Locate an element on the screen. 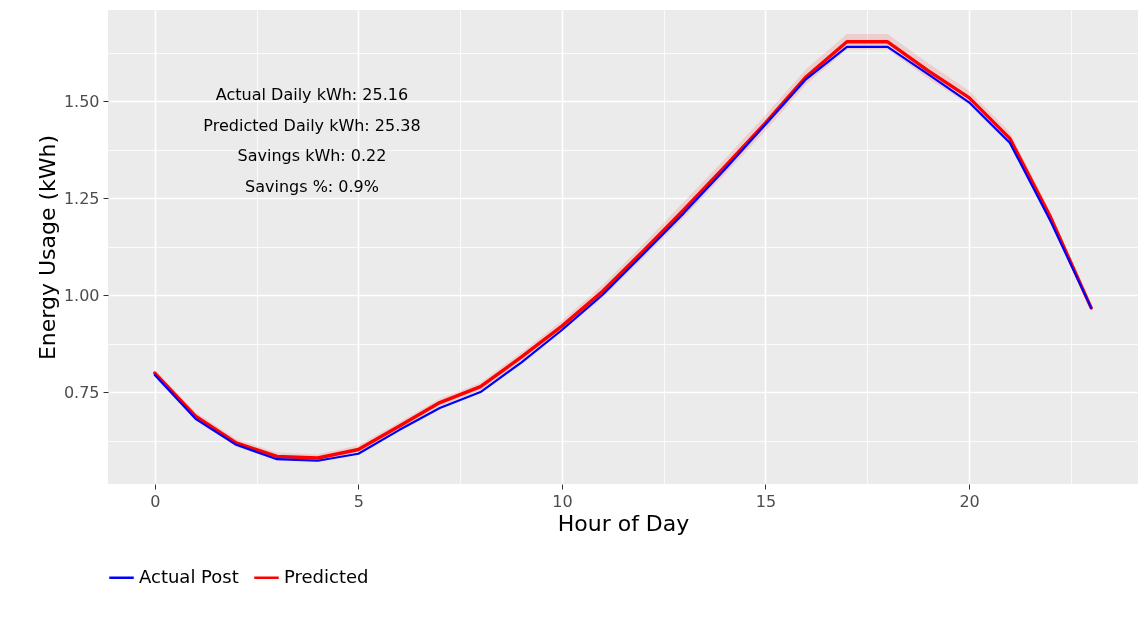  y-tick-label: 0.75 is located at coordinates (81, 392).